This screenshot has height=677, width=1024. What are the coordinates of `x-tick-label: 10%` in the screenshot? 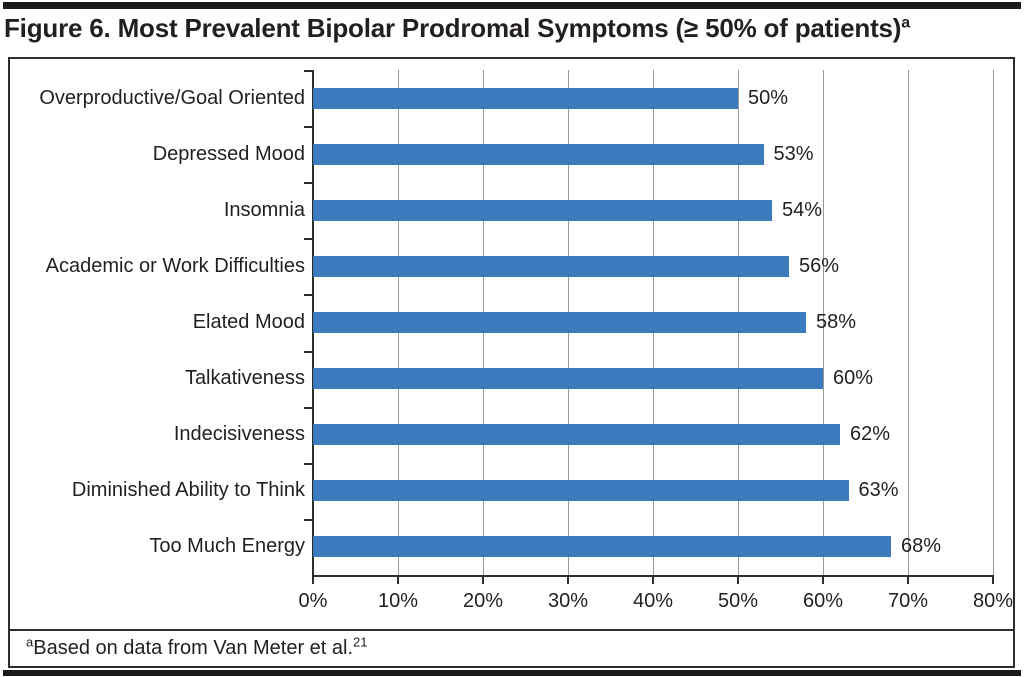 It's located at (398, 601).